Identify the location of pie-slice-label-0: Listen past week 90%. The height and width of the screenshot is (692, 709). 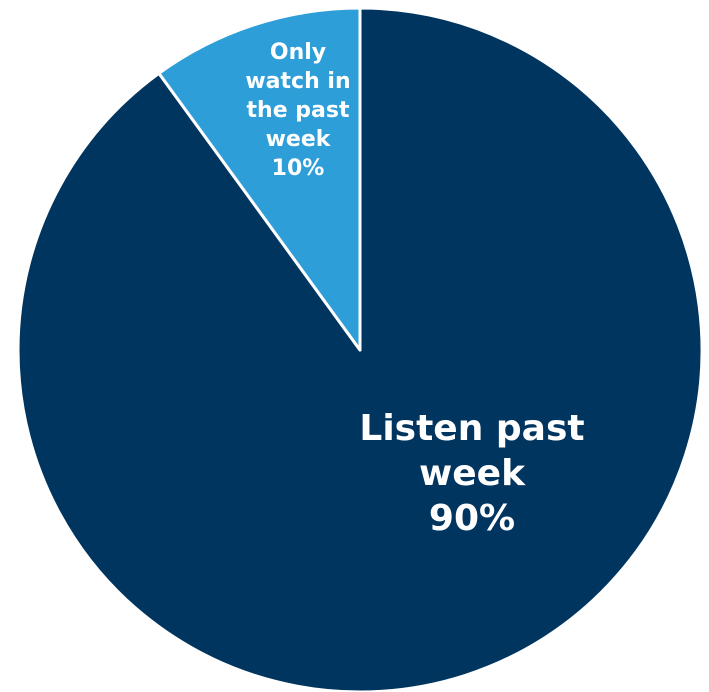
(471, 473).